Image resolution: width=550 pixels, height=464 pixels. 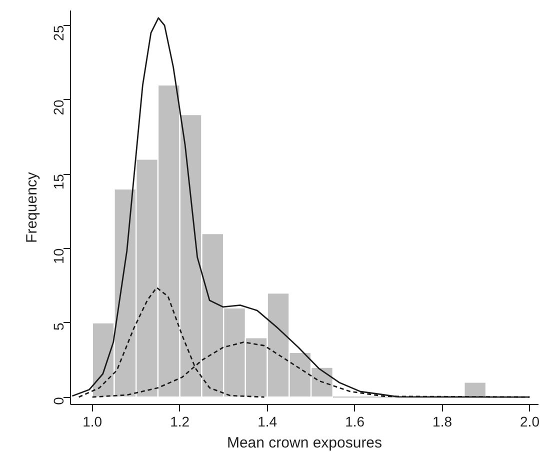 What do you see at coordinates (442, 422) in the screenshot?
I see `x-tick-label: 1.8` at bounding box center [442, 422].